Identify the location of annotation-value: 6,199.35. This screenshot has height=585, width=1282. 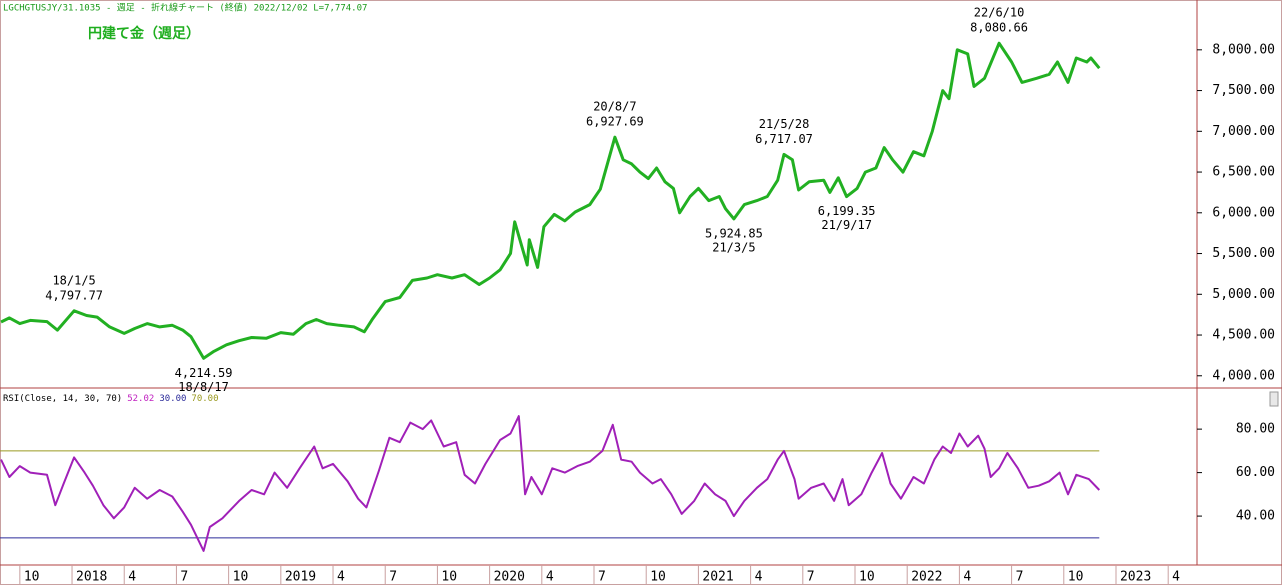
(847, 211).